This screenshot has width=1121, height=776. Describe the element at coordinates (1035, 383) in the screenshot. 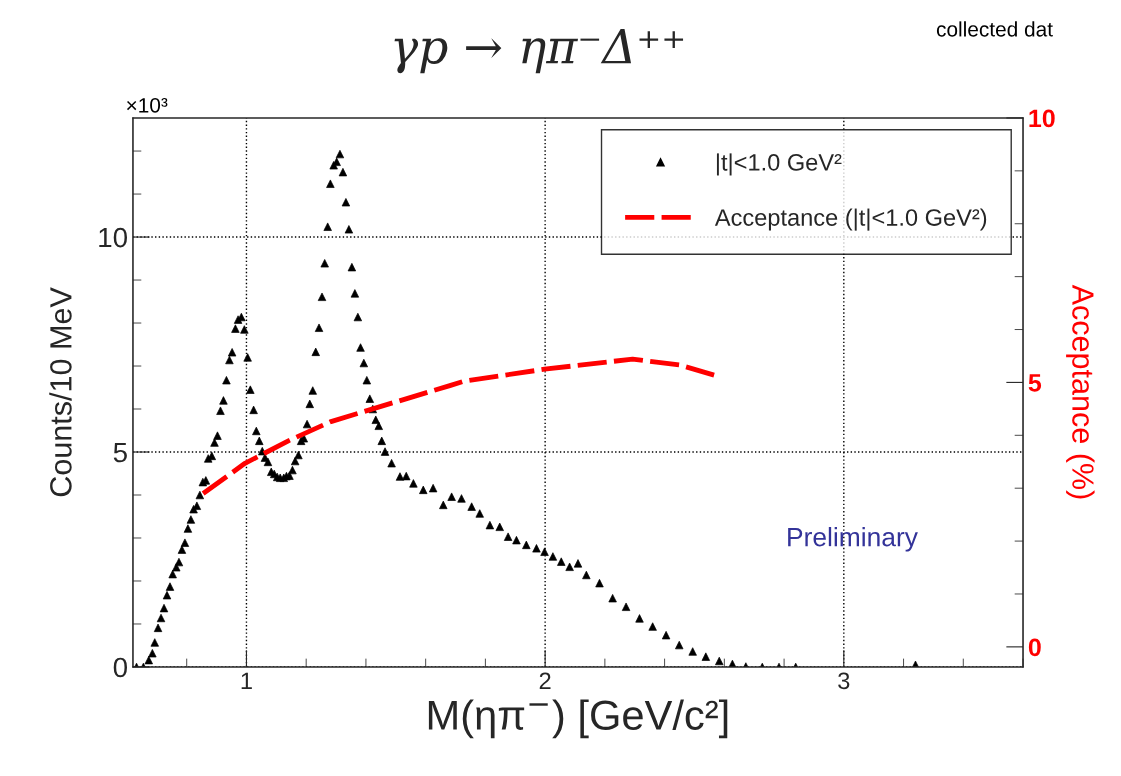

I see `y2-tick-label: 5` at that location.